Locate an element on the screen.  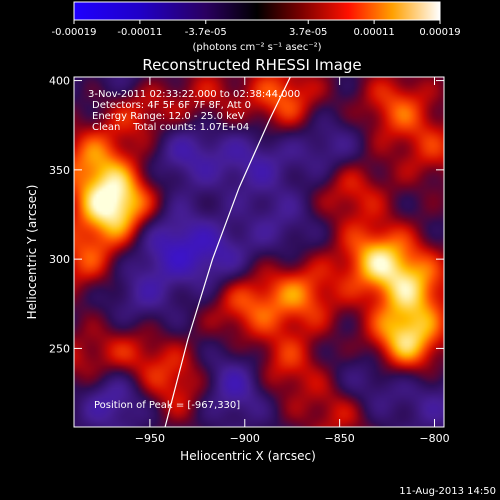
x-tick-label: −800 is located at coordinates (434, 438).